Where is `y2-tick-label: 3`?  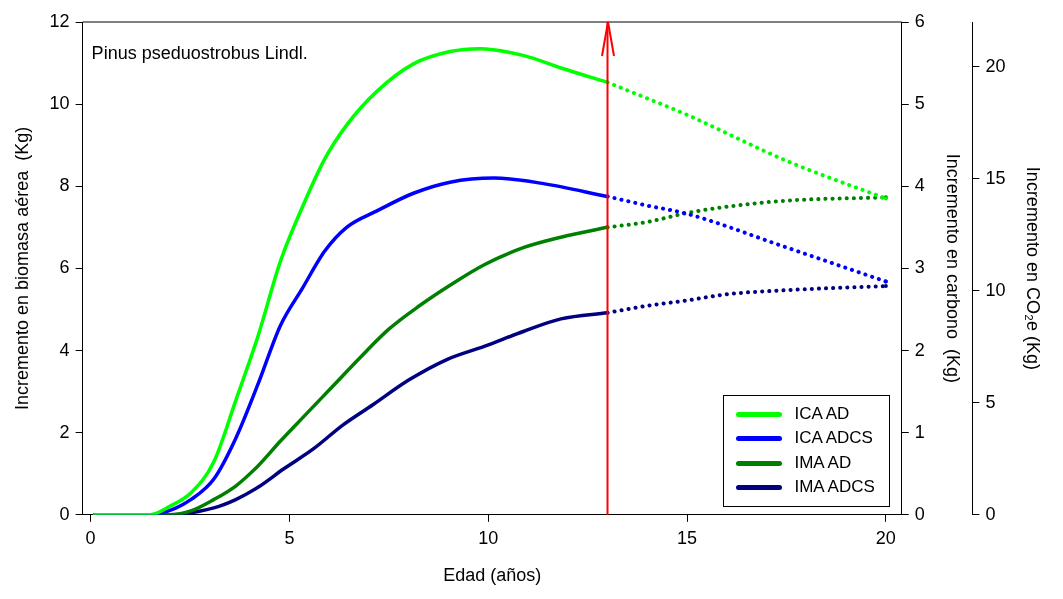
y2-tick-label: 3 is located at coordinates (919, 267).